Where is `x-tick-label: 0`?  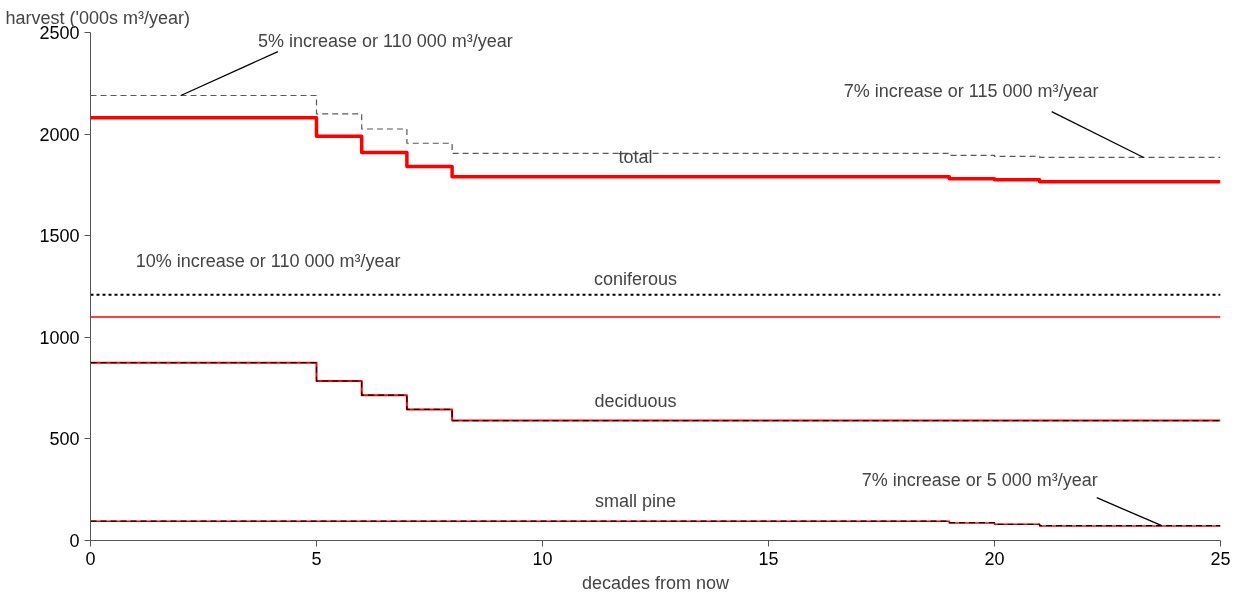
x-tick-label: 0 is located at coordinates (90, 558).